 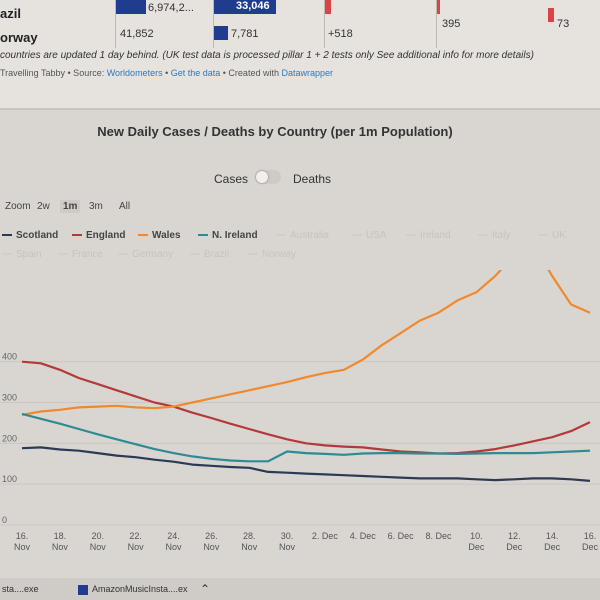 What do you see at coordinates (195, 73) in the screenshot?
I see `get-data-link: Get the data` at bounding box center [195, 73].